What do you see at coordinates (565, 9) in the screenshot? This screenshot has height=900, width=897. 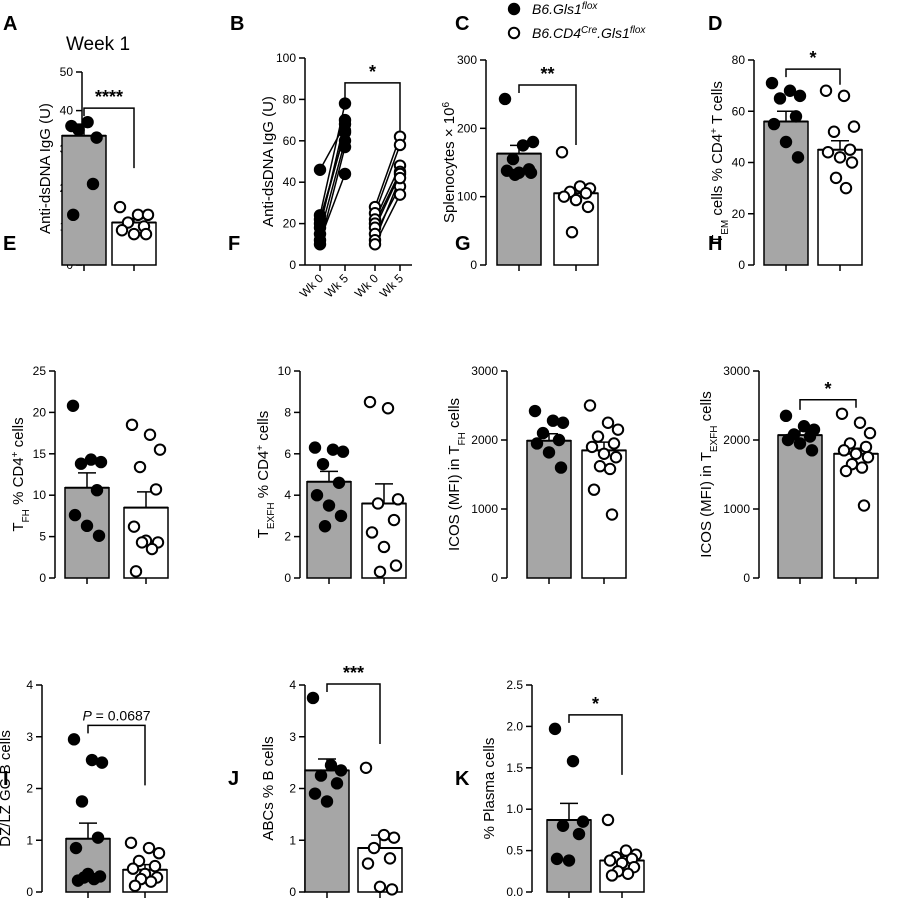 I see `legend-label: B6.Gls1flox` at bounding box center [565, 9].